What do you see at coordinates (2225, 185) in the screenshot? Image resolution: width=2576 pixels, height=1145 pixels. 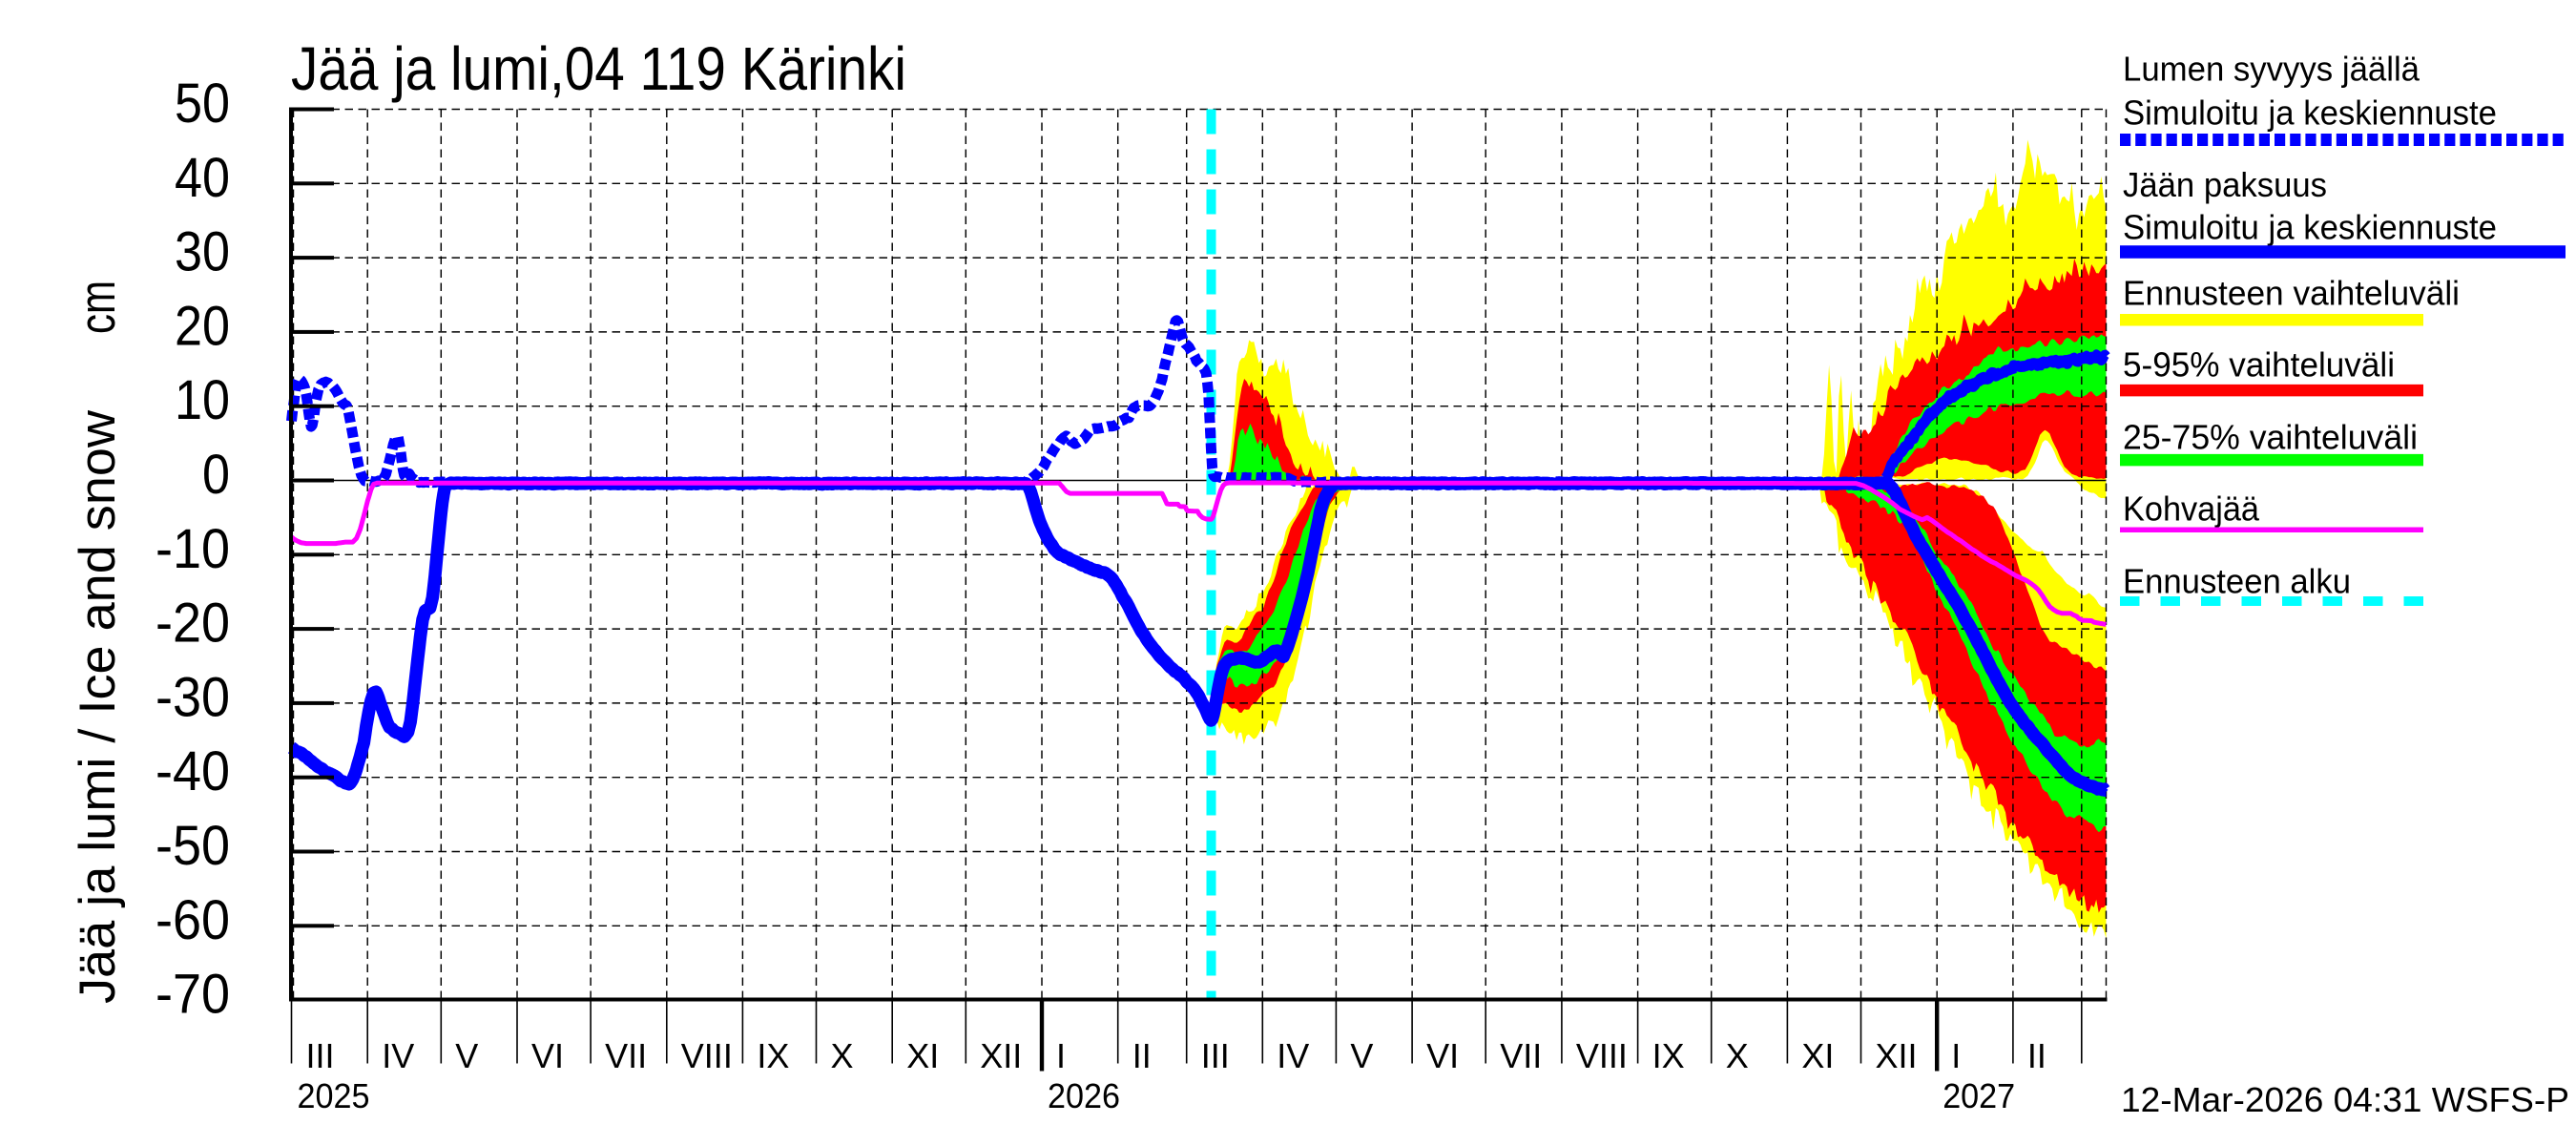 I see `svg-text: Jään paksuus` at bounding box center [2225, 185].